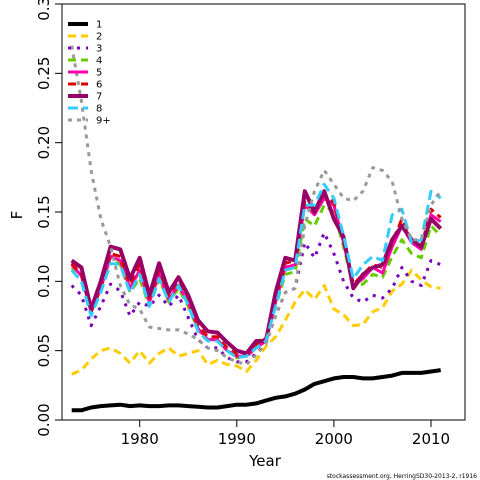 The height and width of the screenshot is (480, 480). I want to click on y-tick-label: 0.25, so click(44, 73).